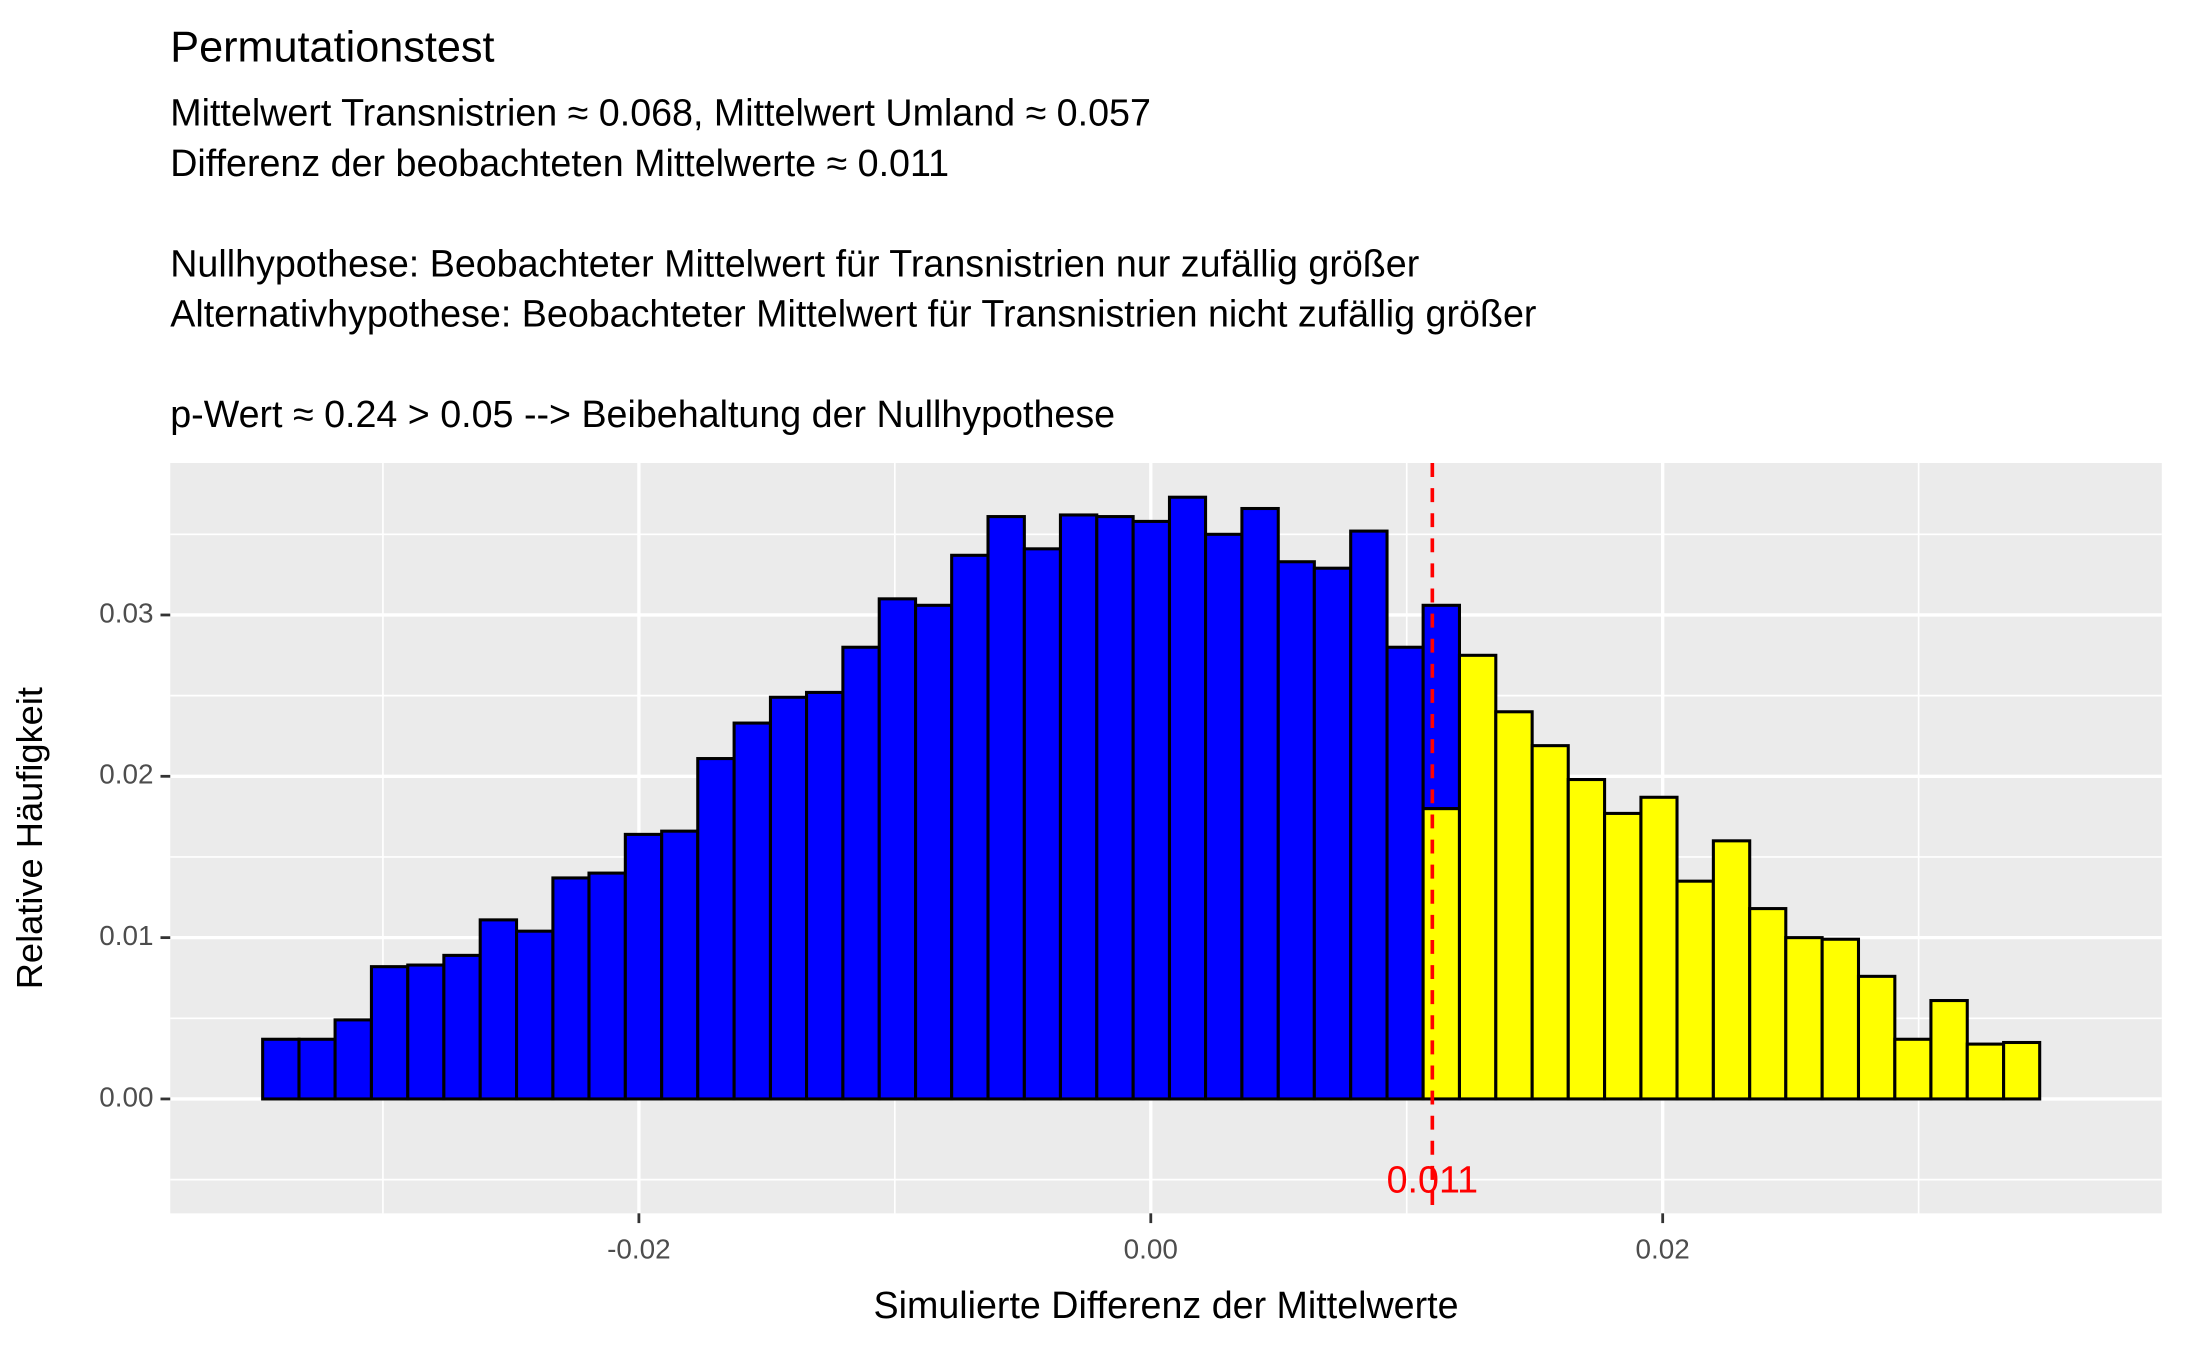 This screenshot has height=1350, width=2187. I want to click on x-tick-label: 0.02, so click(1663, 1248).